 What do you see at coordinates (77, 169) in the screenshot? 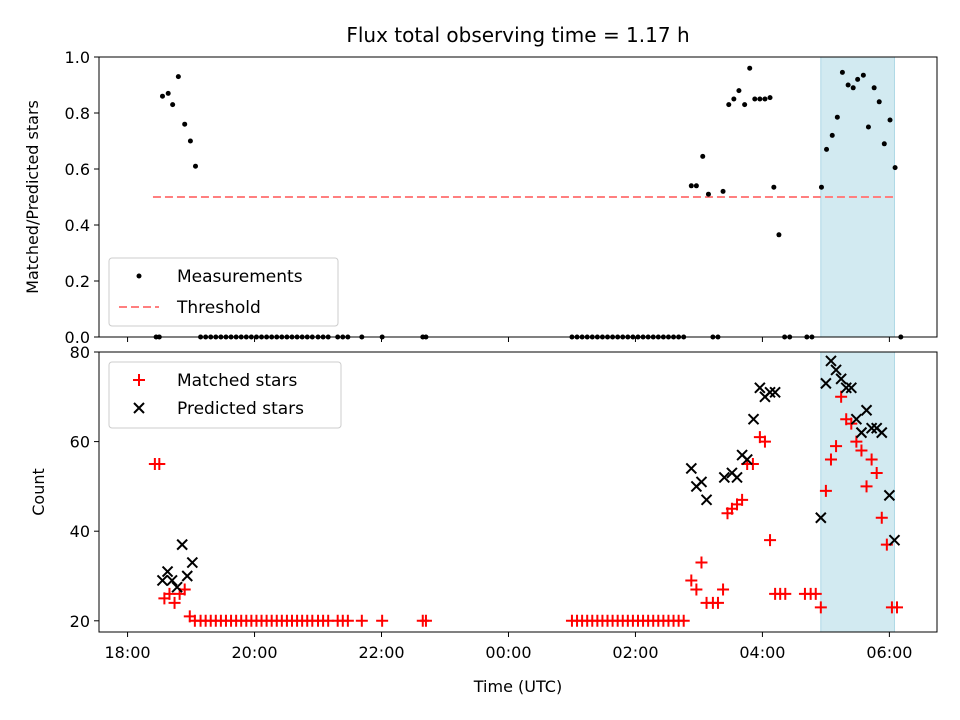
I see `y-tick-label: 0.6` at bounding box center [77, 169].